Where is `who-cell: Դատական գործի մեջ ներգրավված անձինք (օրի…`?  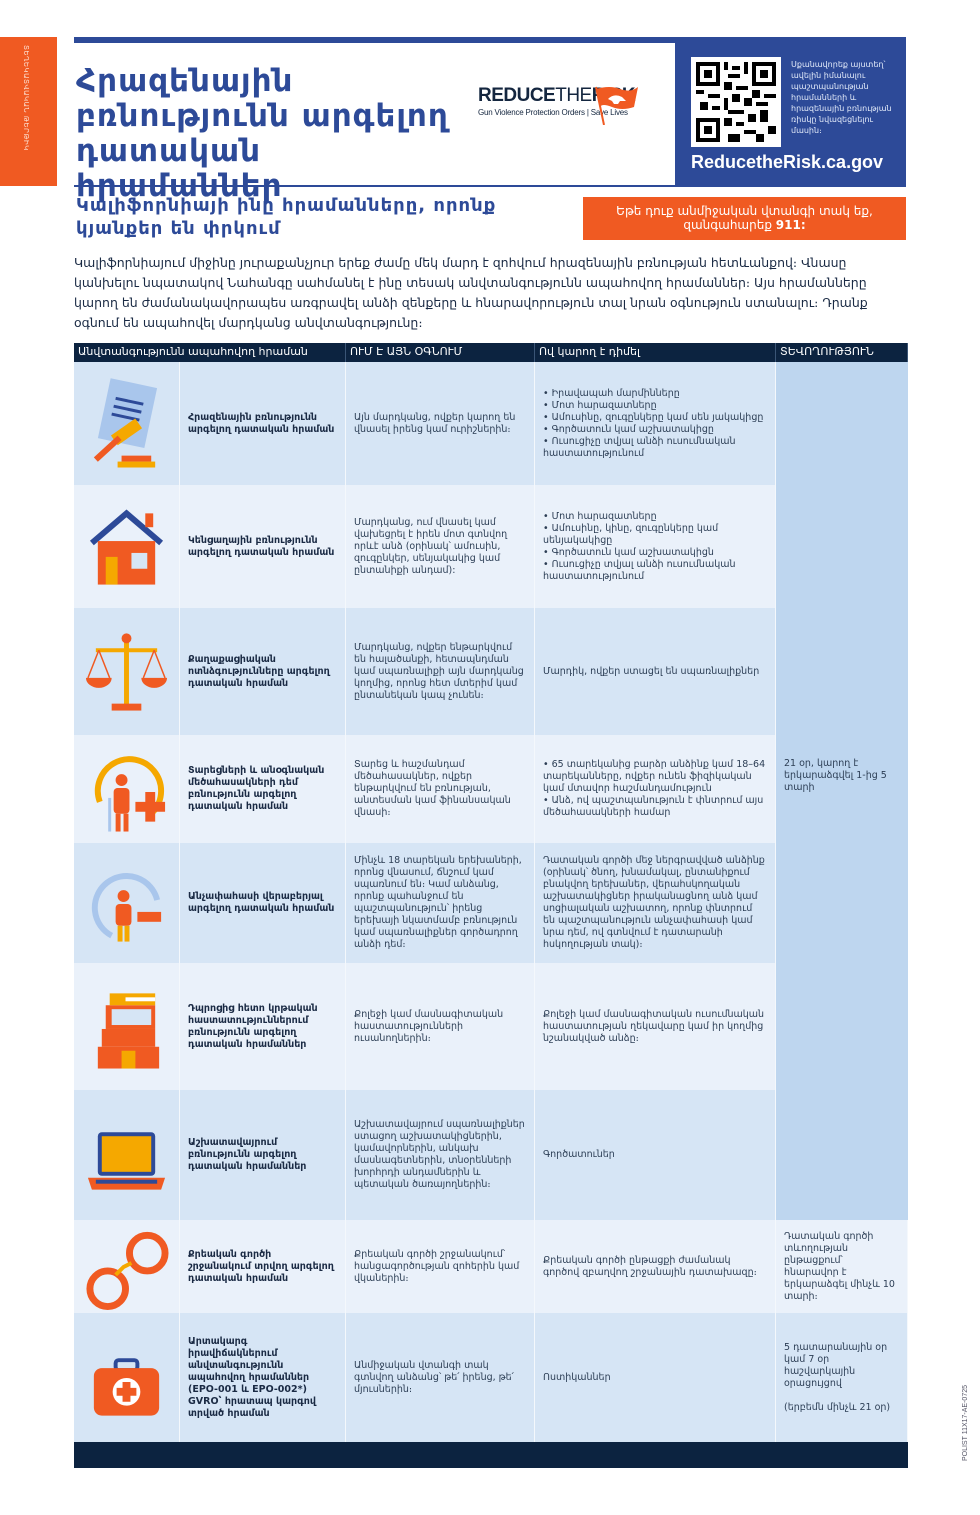 who-cell: Դատական գործի մեջ ներգրավված անձինք (օրի… is located at coordinates (655, 903).